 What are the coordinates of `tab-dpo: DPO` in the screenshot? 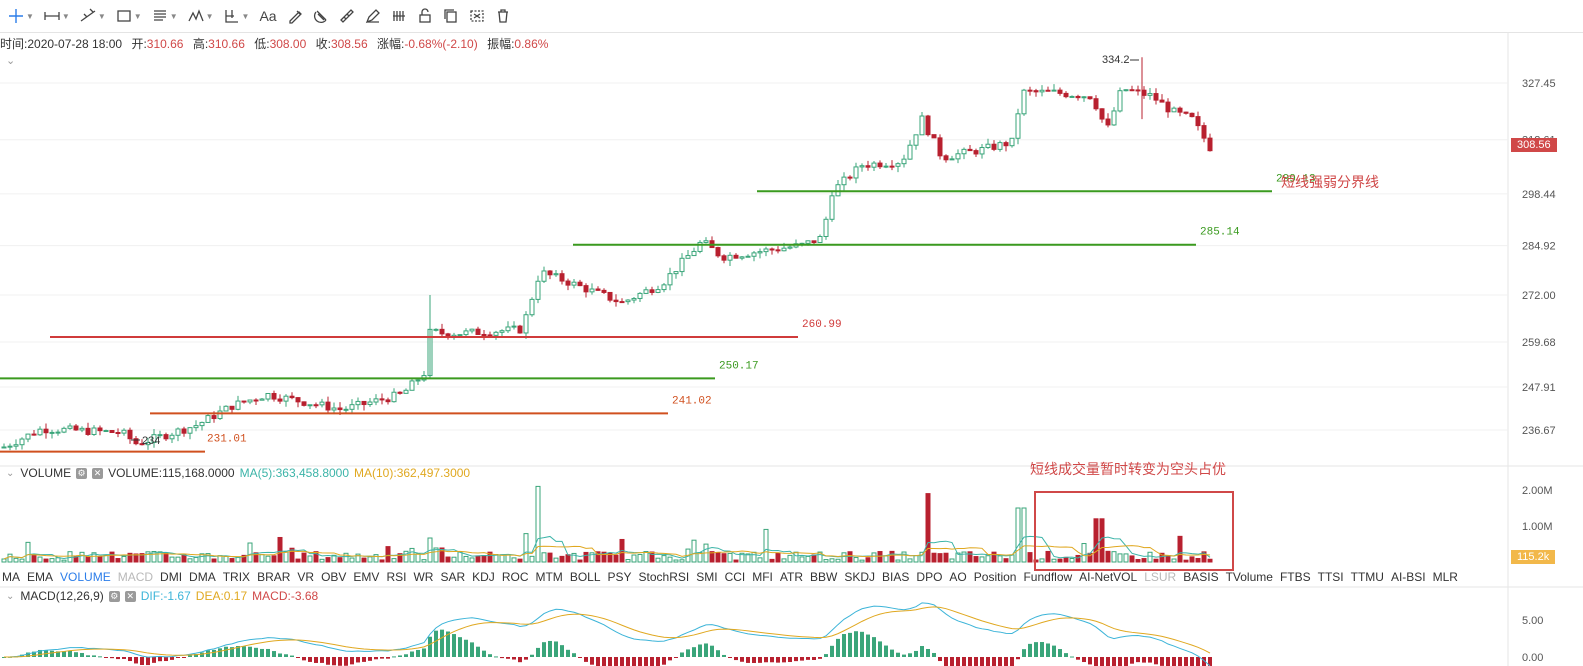 It's located at (929, 577).